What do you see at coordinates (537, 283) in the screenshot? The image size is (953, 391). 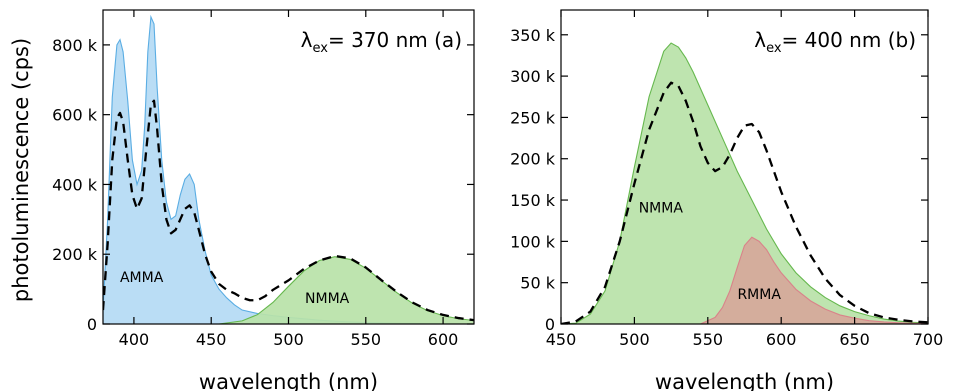 I see `y-tick-label: 50 k` at bounding box center [537, 283].